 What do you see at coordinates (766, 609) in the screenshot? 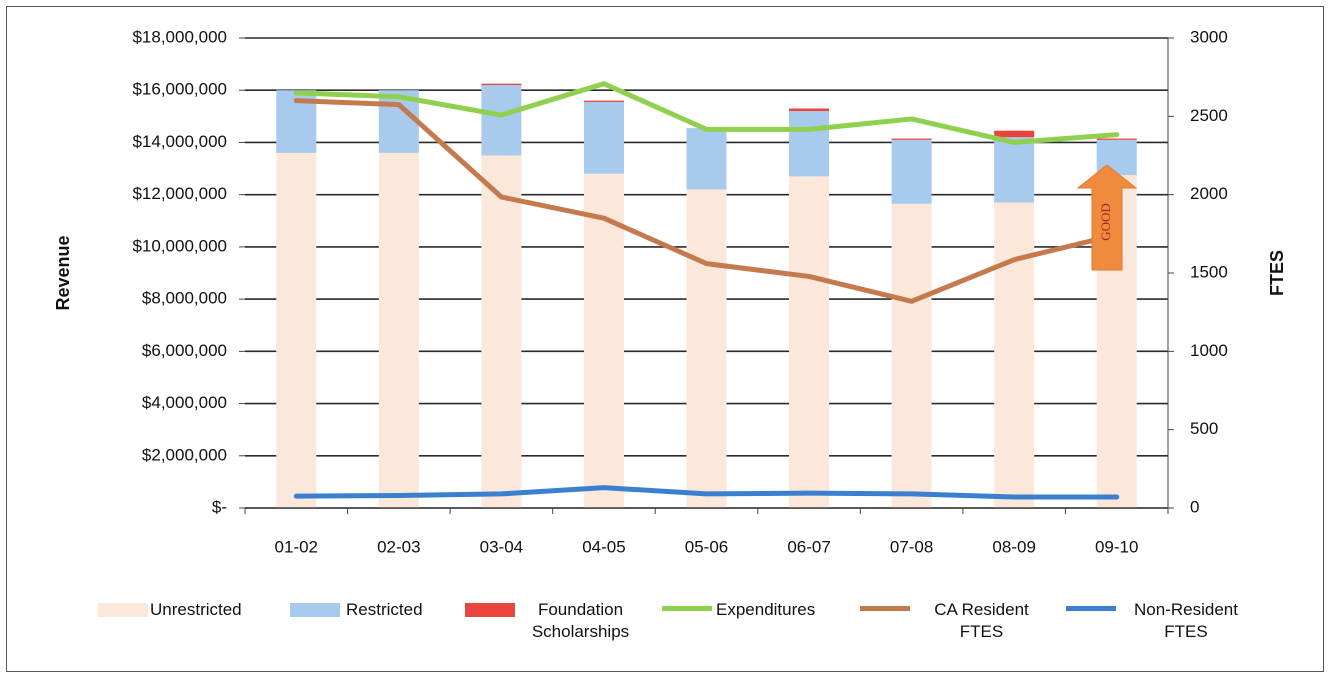
I see `legend-label: Expenditures` at bounding box center [766, 609].